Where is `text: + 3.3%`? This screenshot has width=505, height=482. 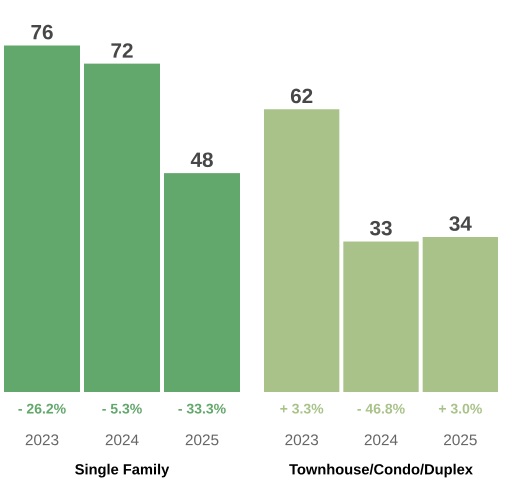 text: + 3.3% is located at coordinates (302, 409).